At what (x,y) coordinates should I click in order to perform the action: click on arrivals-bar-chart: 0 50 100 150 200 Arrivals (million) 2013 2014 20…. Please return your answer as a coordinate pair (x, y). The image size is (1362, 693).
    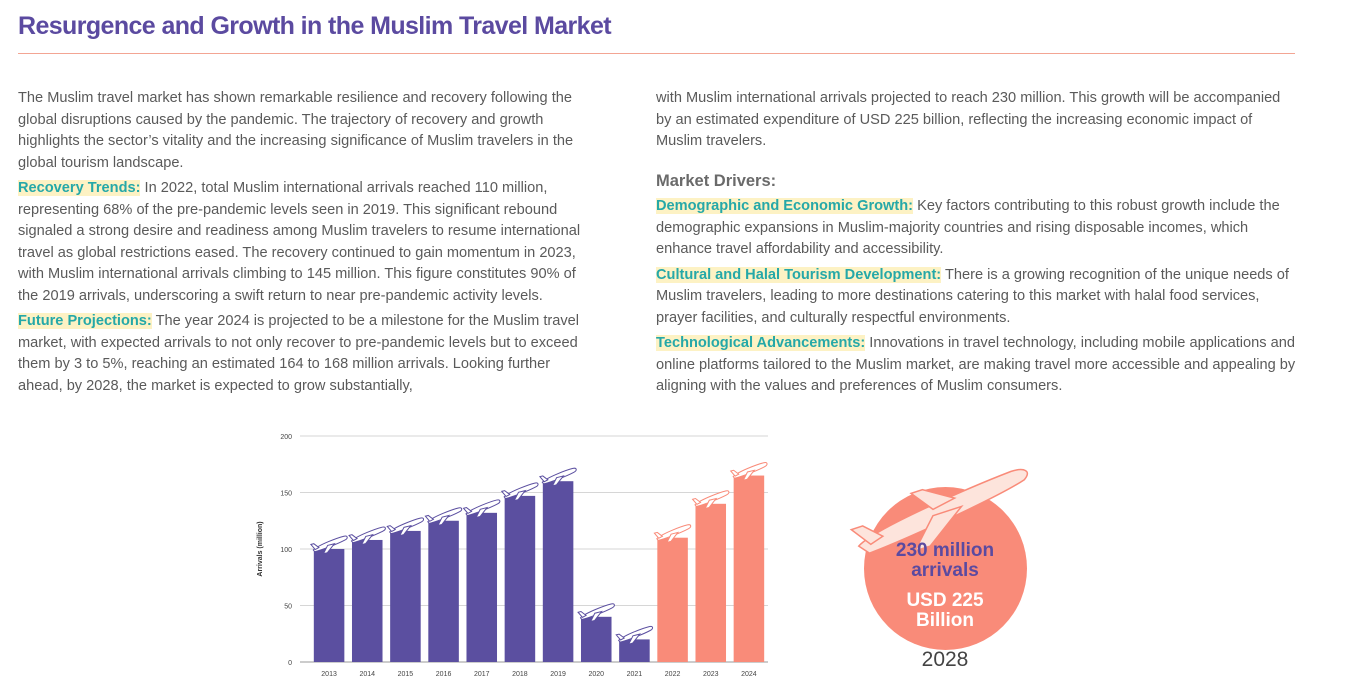
    Looking at the image, I should click on (512, 556).